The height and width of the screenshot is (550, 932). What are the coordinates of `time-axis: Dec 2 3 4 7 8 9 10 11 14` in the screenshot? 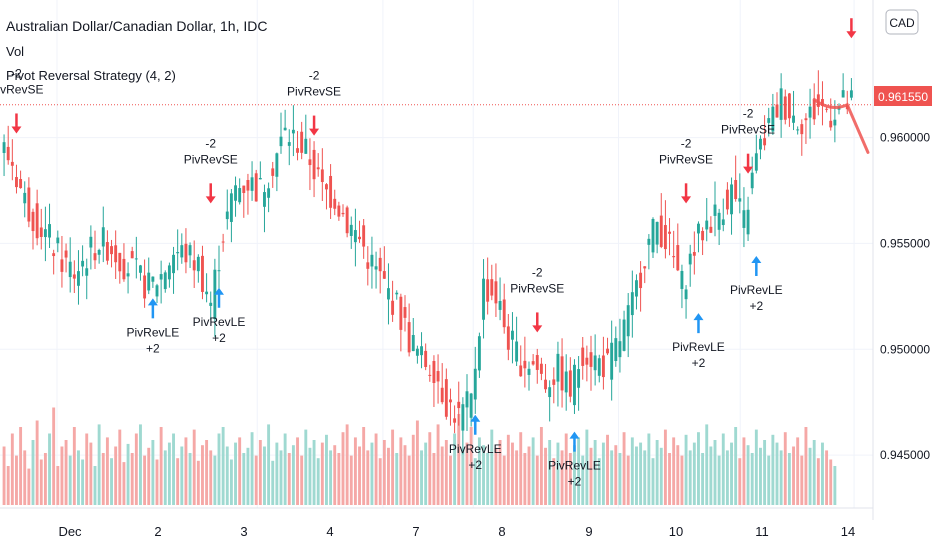 It's located at (456, 531).